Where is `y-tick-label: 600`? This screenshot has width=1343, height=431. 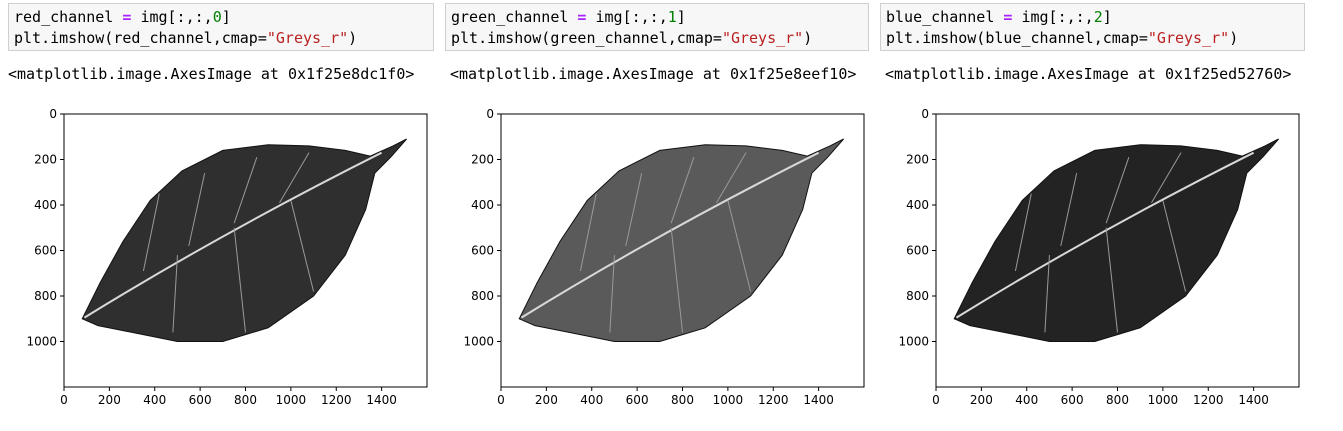 y-tick-label: 600 is located at coordinates (917, 251).